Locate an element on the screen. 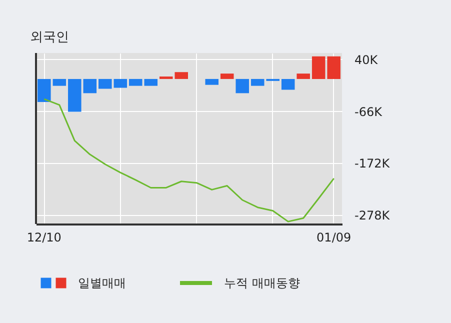 The width and height of the screenshot is (451, 323). y-tick-label: -172K is located at coordinates (372, 163).